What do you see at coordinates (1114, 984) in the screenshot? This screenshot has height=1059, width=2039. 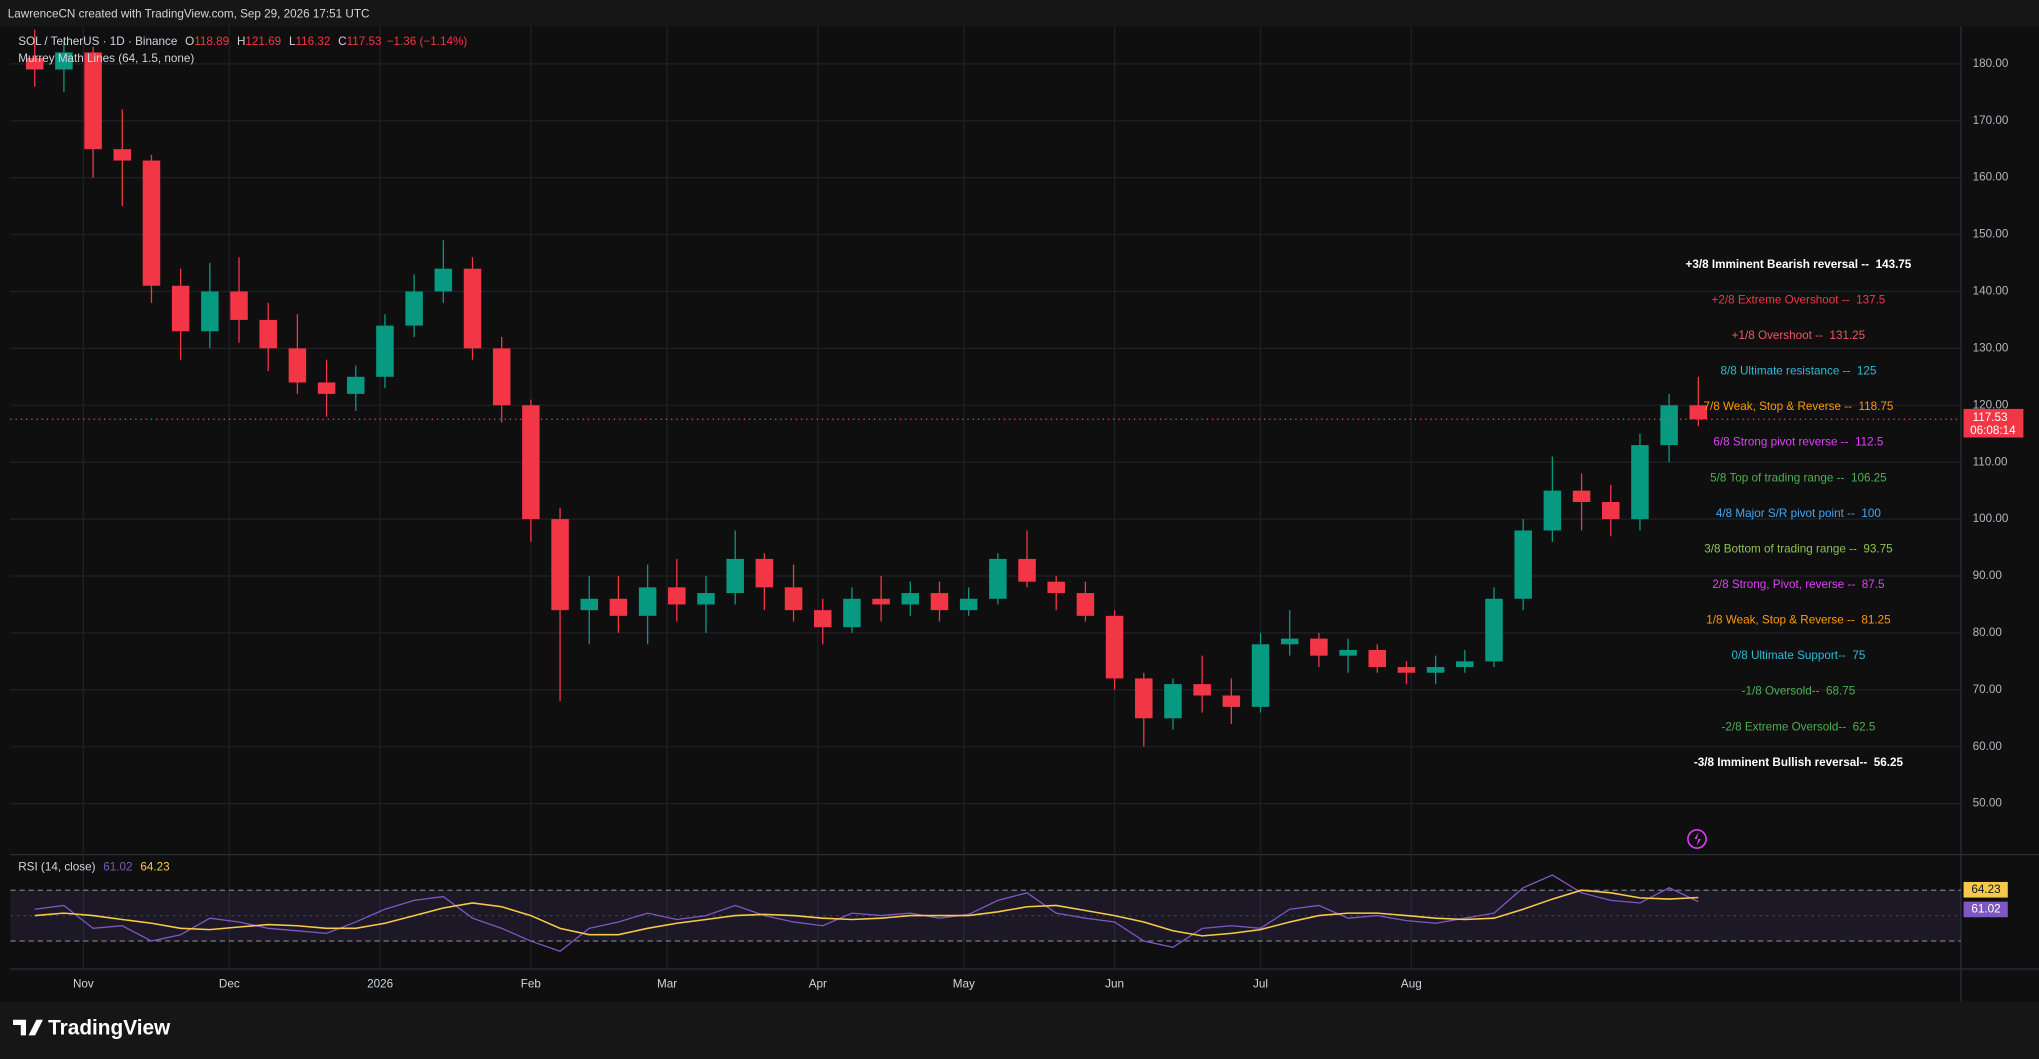 I see `x-tick-label: Jun` at bounding box center [1114, 984].